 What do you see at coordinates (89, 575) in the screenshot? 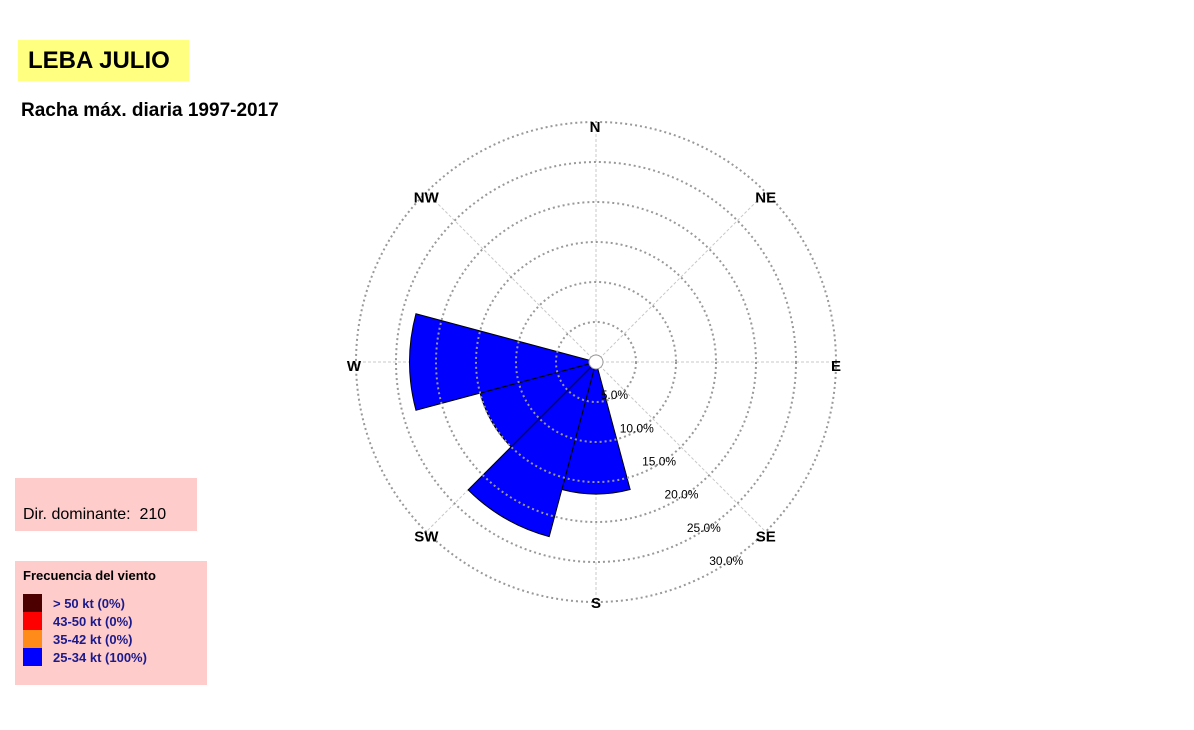
I see `legend-title: Frecuencia del viento` at bounding box center [89, 575].